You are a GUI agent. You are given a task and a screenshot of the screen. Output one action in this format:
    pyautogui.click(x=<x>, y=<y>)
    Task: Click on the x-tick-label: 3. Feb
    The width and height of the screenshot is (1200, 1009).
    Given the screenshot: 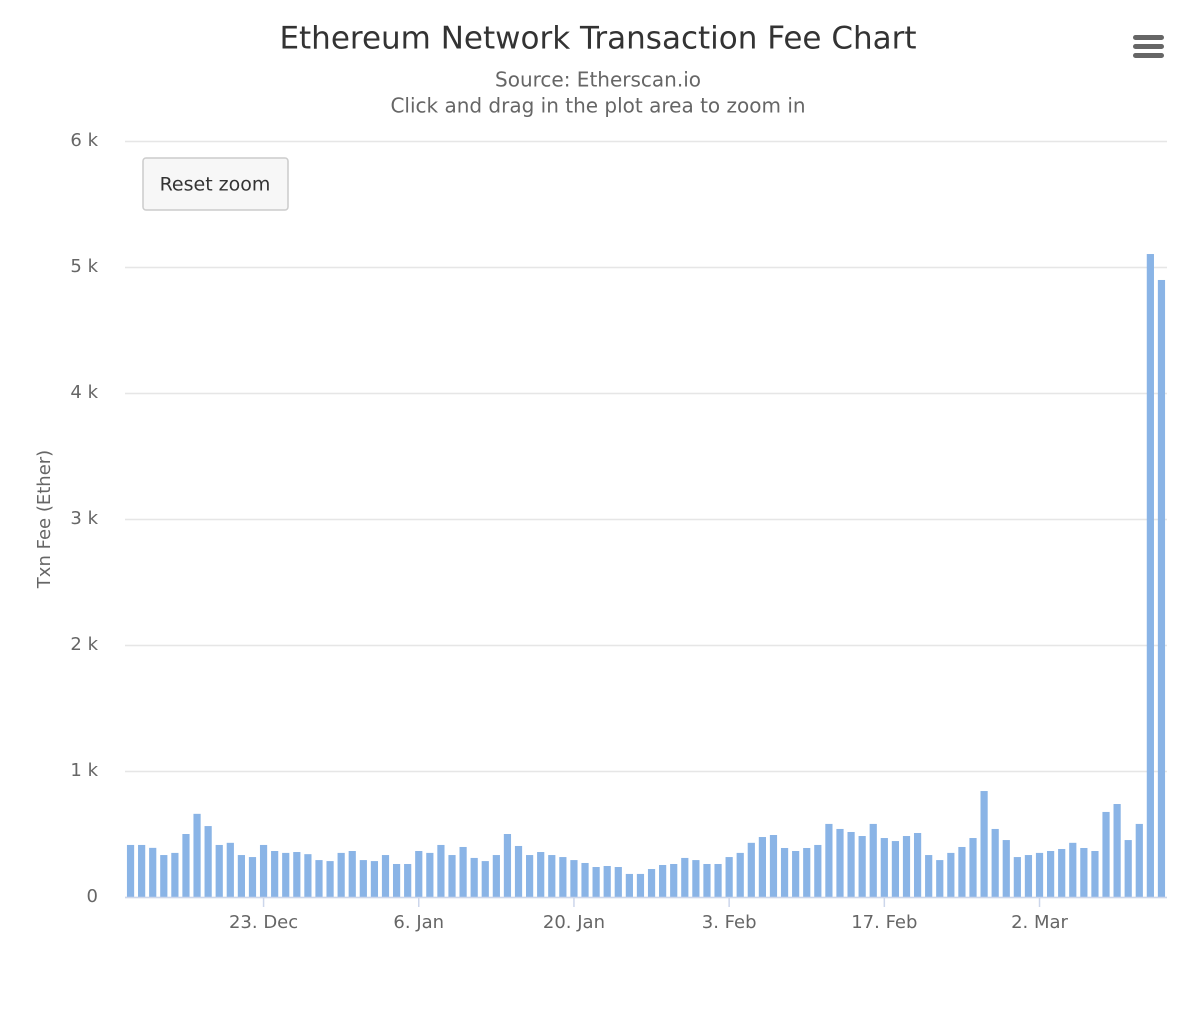 What is the action you would take?
    pyautogui.click(x=729, y=922)
    